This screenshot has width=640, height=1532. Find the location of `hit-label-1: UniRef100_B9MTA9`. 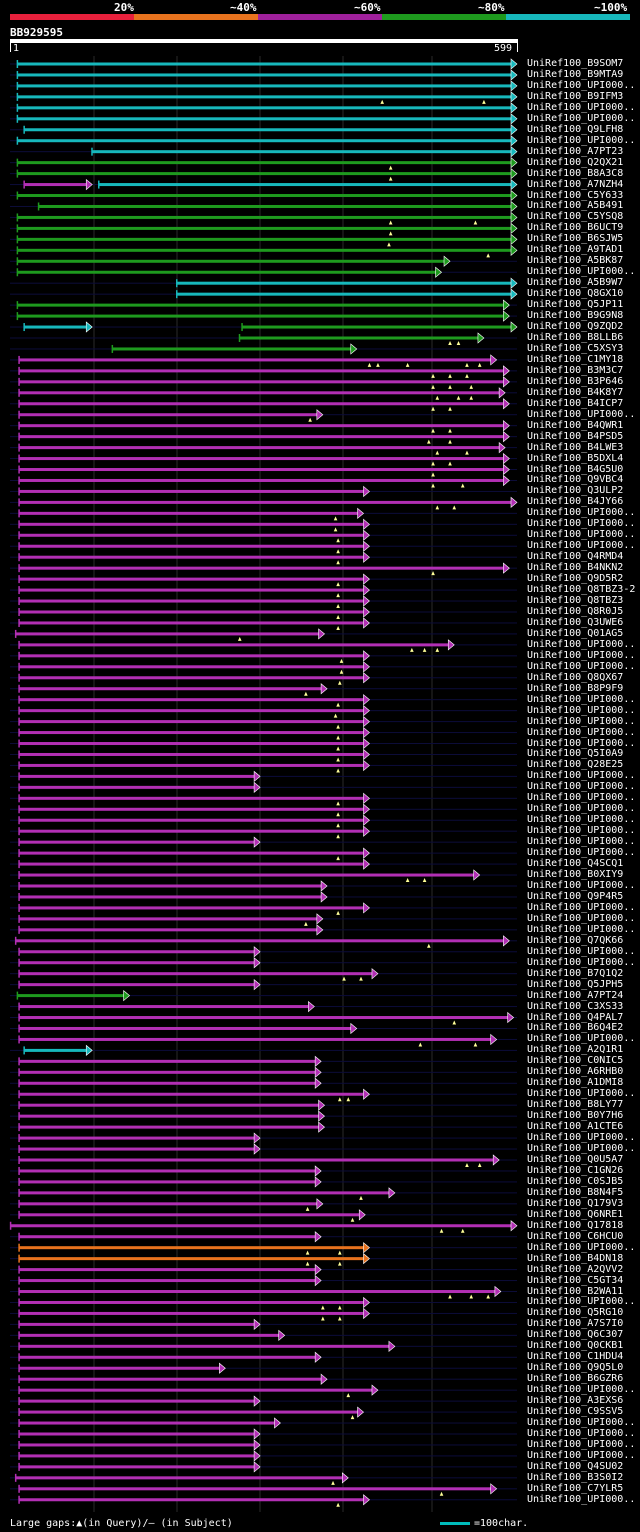

hit-label-1: UniRef100_B9MTA9 is located at coordinates (575, 74).